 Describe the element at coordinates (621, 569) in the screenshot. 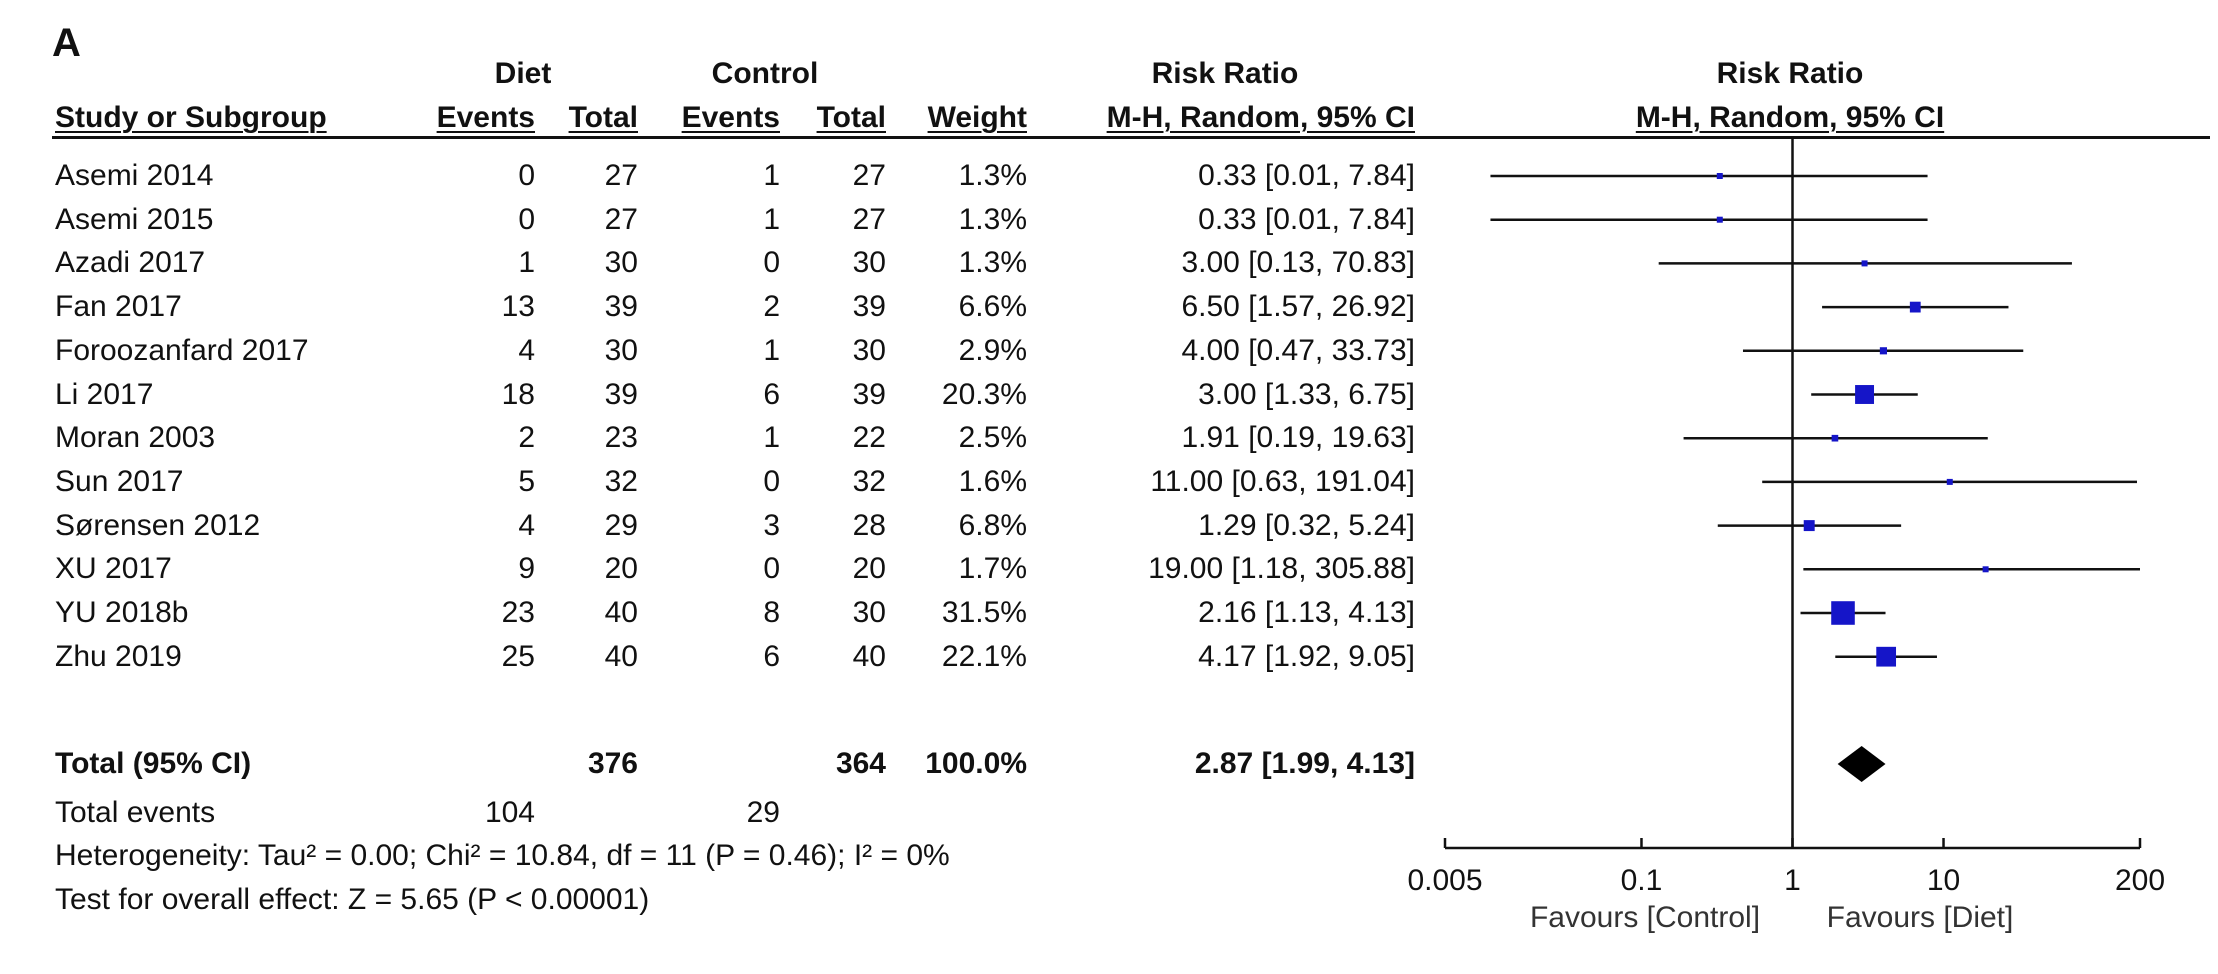

I see `diet-total-cell: 20` at that location.